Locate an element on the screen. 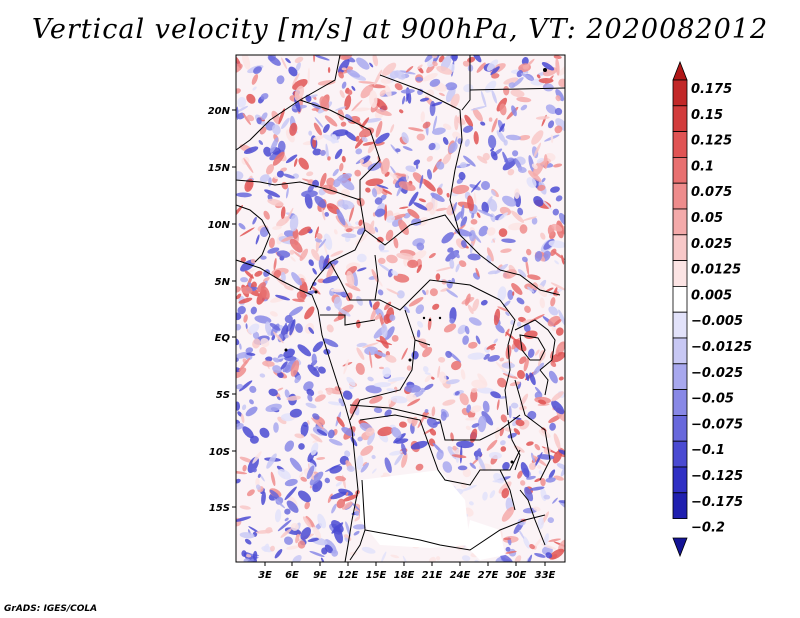 The width and height of the screenshot is (800, 618). lat-label: 15N is located at coordinates (219, 168).